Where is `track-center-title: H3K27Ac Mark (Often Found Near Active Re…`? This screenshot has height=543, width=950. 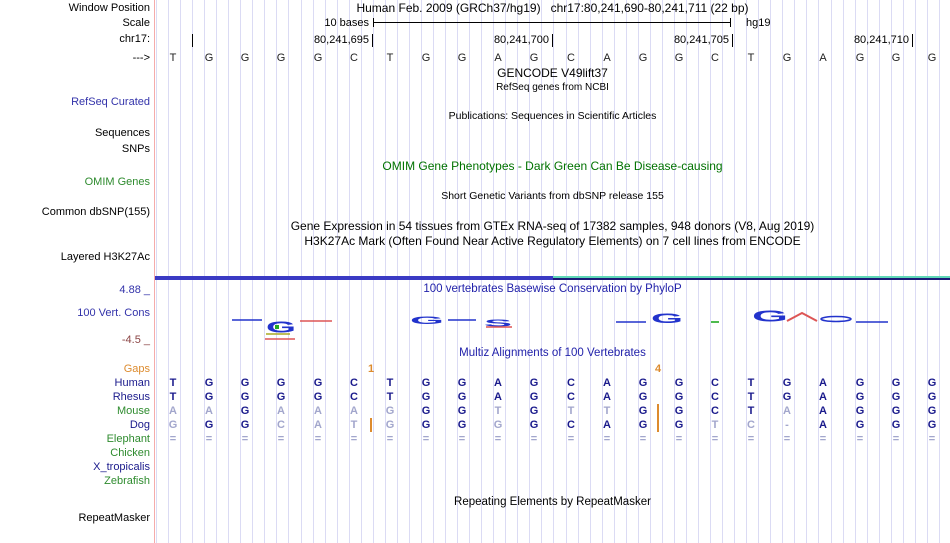
track-center-title: H3K27Ac Mark (Often Found Near Active Re… is located at coordinates (552, 241).